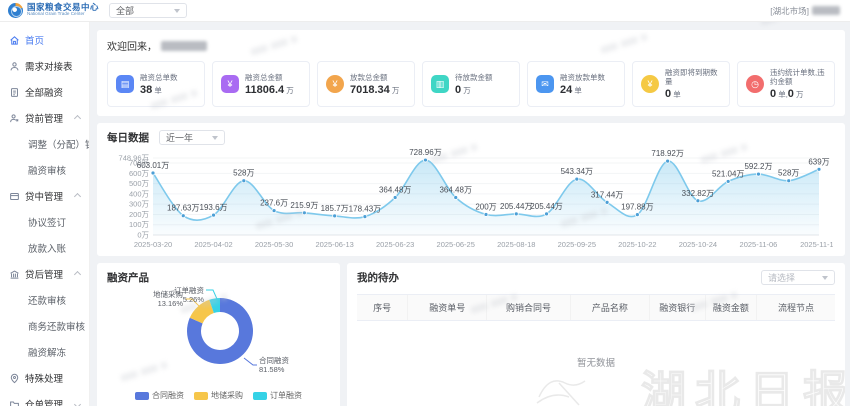 This screenshot has height=406, width=850. I want to click on todo-column-3: 产品名称, so click(610, 307).